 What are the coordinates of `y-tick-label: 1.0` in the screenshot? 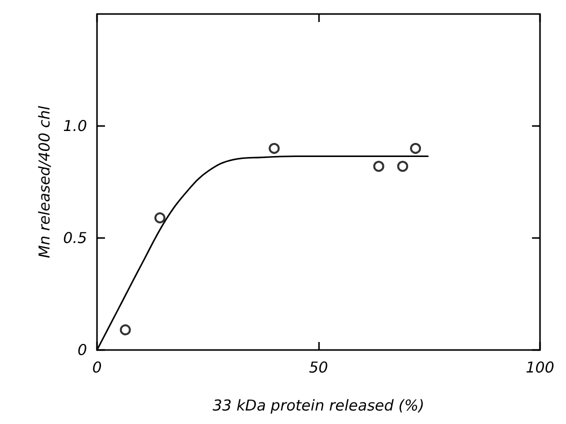 It's located at (75, 126).